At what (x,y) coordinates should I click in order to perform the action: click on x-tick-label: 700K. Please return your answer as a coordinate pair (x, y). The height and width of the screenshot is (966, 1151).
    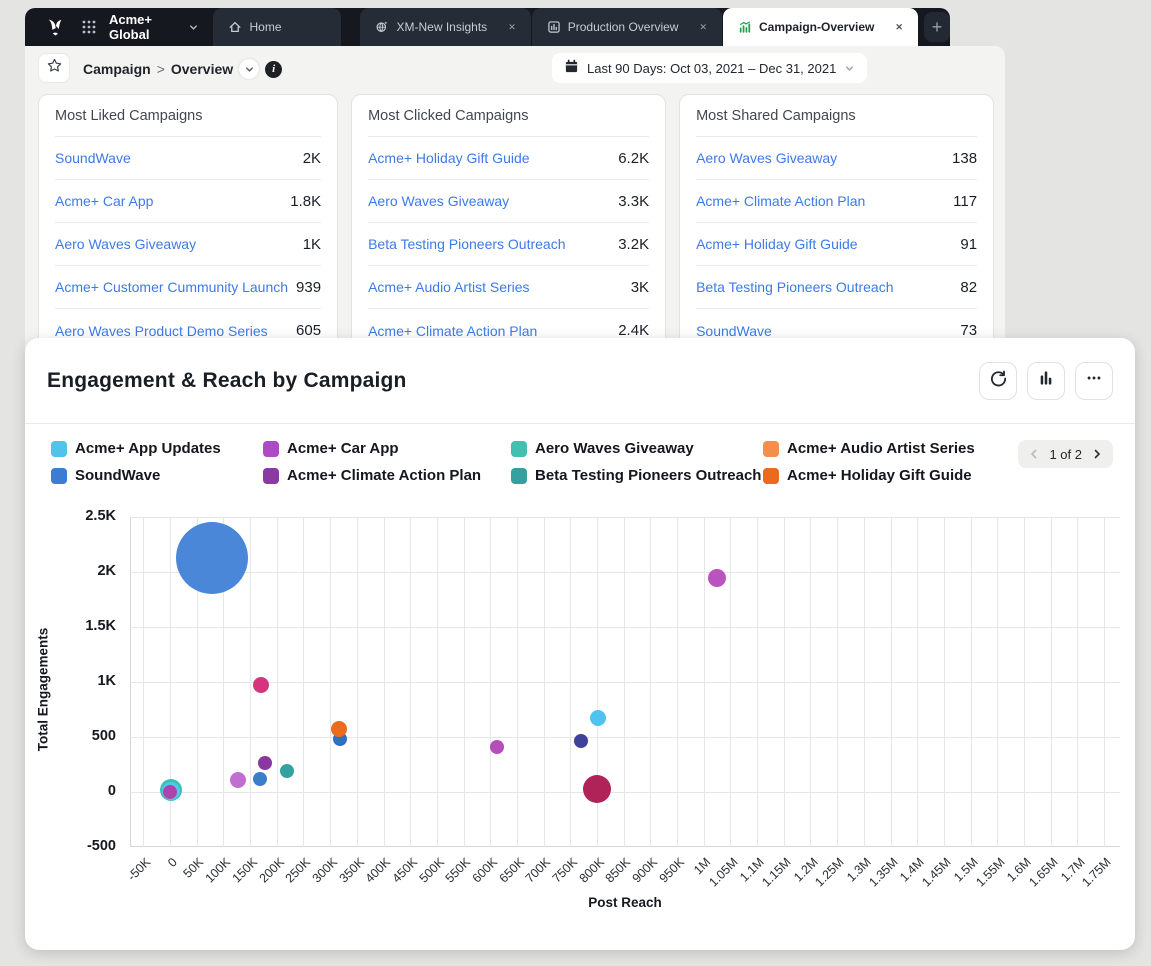
    Looking at the image, I should click on (538, 870).